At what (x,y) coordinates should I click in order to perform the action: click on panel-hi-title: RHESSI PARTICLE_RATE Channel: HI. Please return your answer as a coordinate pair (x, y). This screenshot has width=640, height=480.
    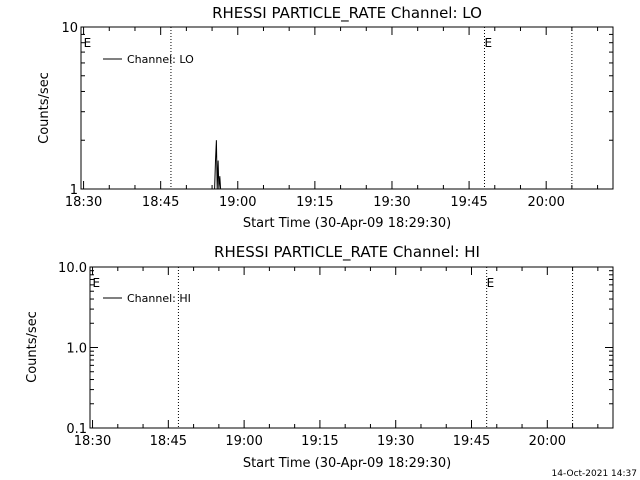
    Looking at the image, I should click on (347, 252).